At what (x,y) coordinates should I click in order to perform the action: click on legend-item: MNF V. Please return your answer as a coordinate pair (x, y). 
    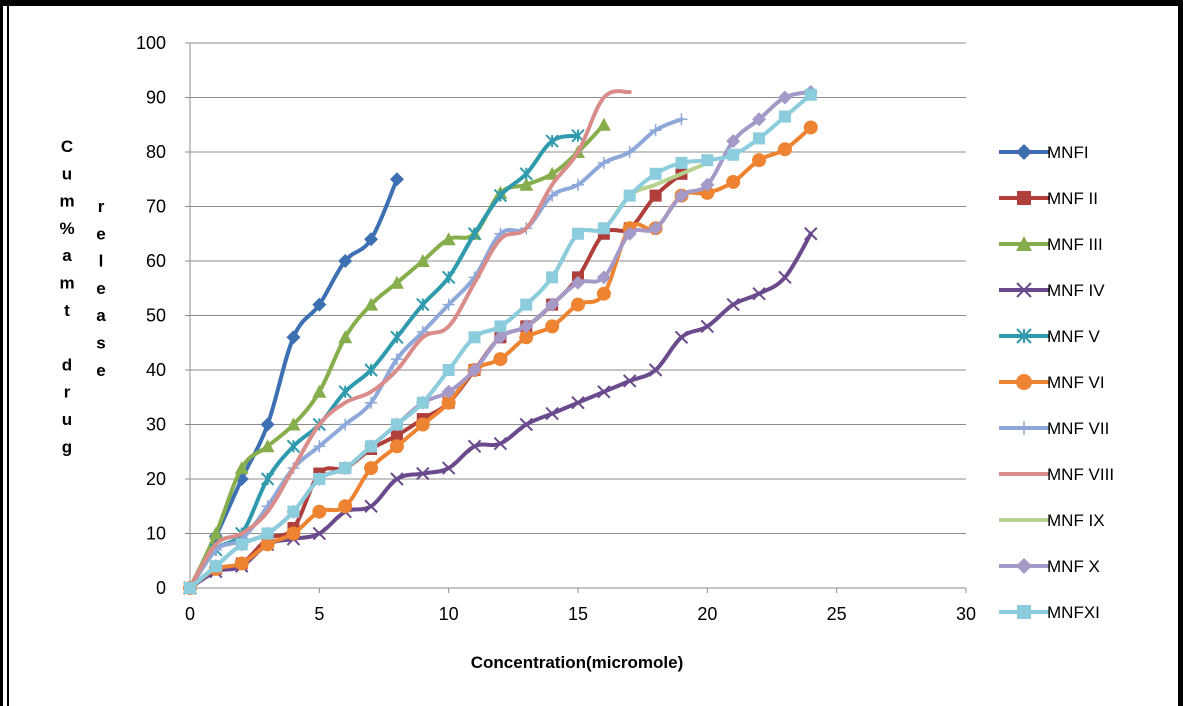
    Looking at the image, I should click on (1050, 336).